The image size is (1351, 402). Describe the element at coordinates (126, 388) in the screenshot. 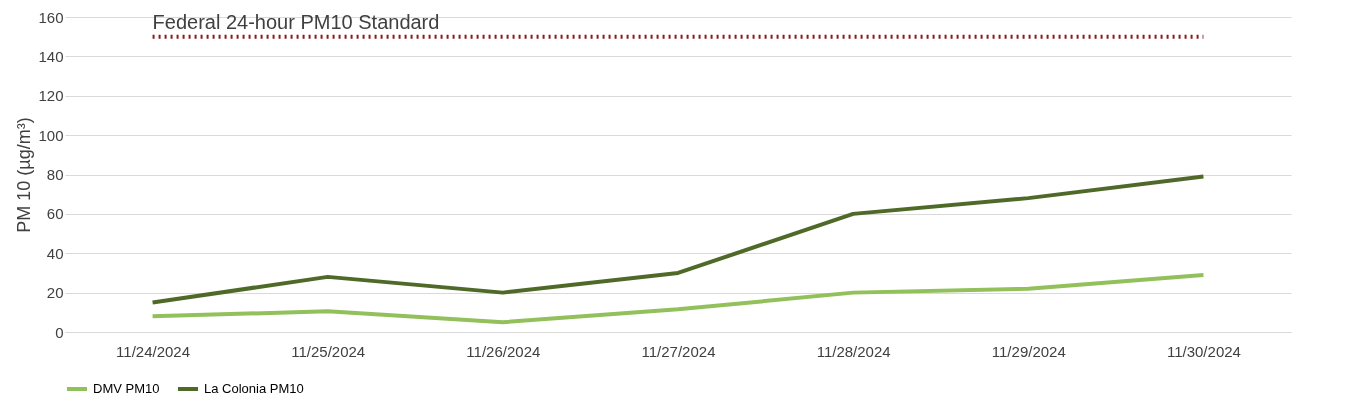

I see `legend-label: DMV PM10` at that location.